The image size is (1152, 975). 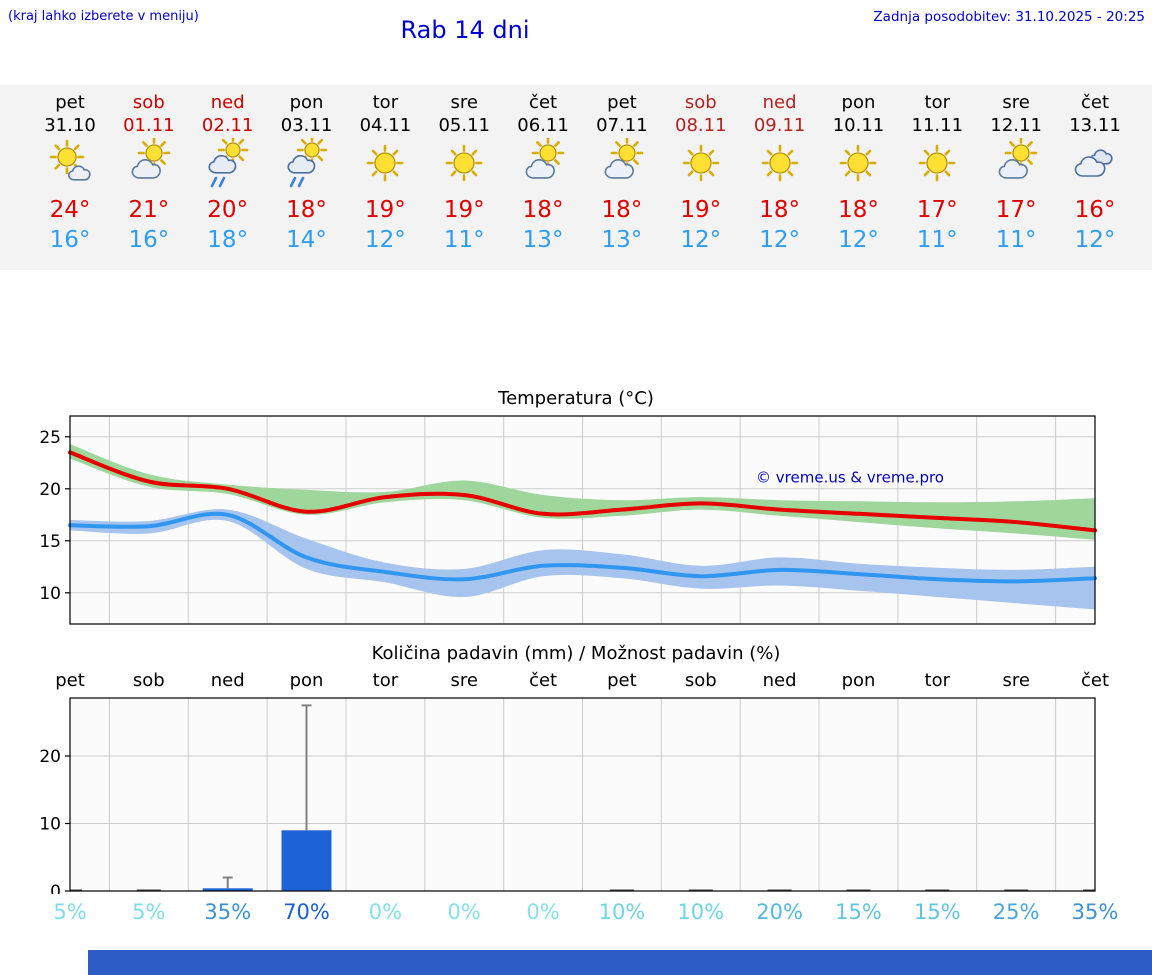 I want to click on forecast-day: ned 02.11 20° 18°, so click(x=228, y=172).